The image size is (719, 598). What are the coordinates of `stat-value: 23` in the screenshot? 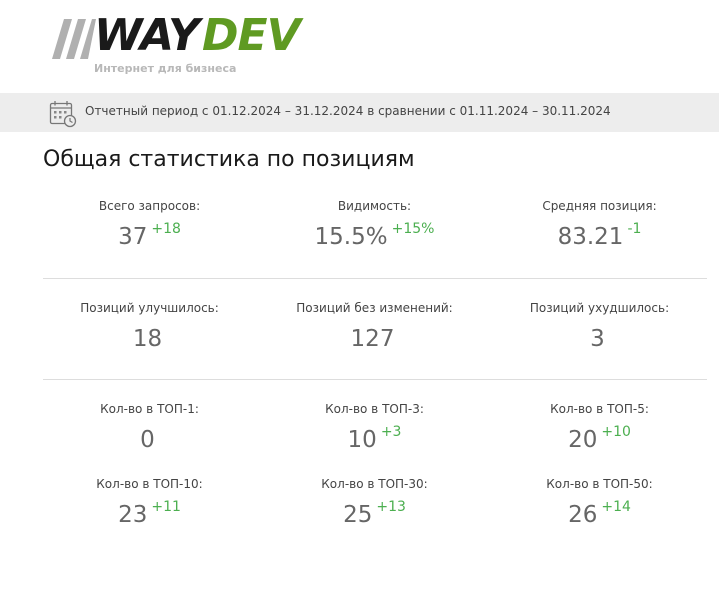 It's located at (133, 515).